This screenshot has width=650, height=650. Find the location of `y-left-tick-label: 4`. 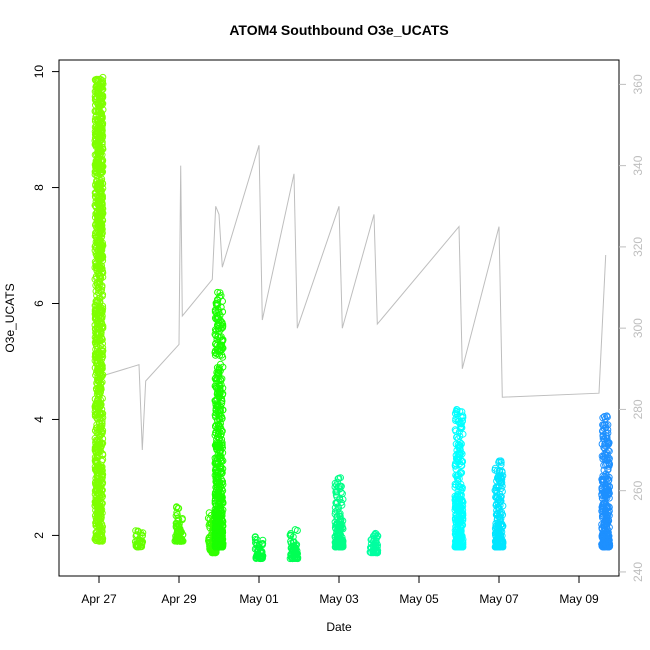

y-left-tick-label: 4 is located at coordinates (39, 419).